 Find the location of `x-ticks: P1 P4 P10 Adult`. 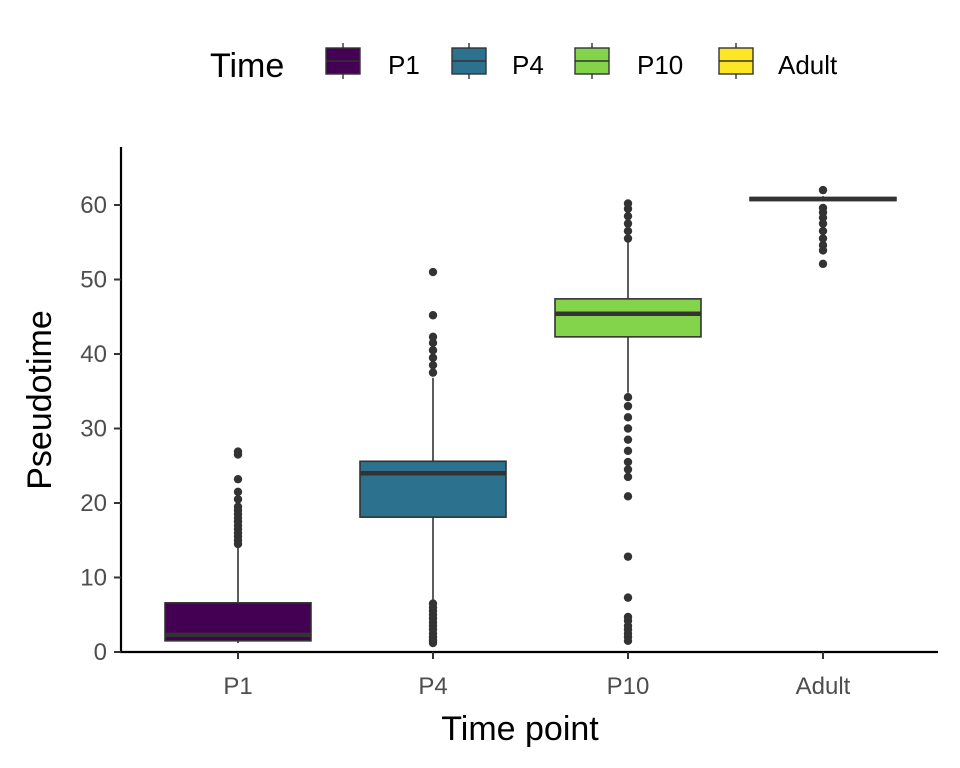

x-ticks: P1 P4 P10 Adult is located at coordinates (537, 676).